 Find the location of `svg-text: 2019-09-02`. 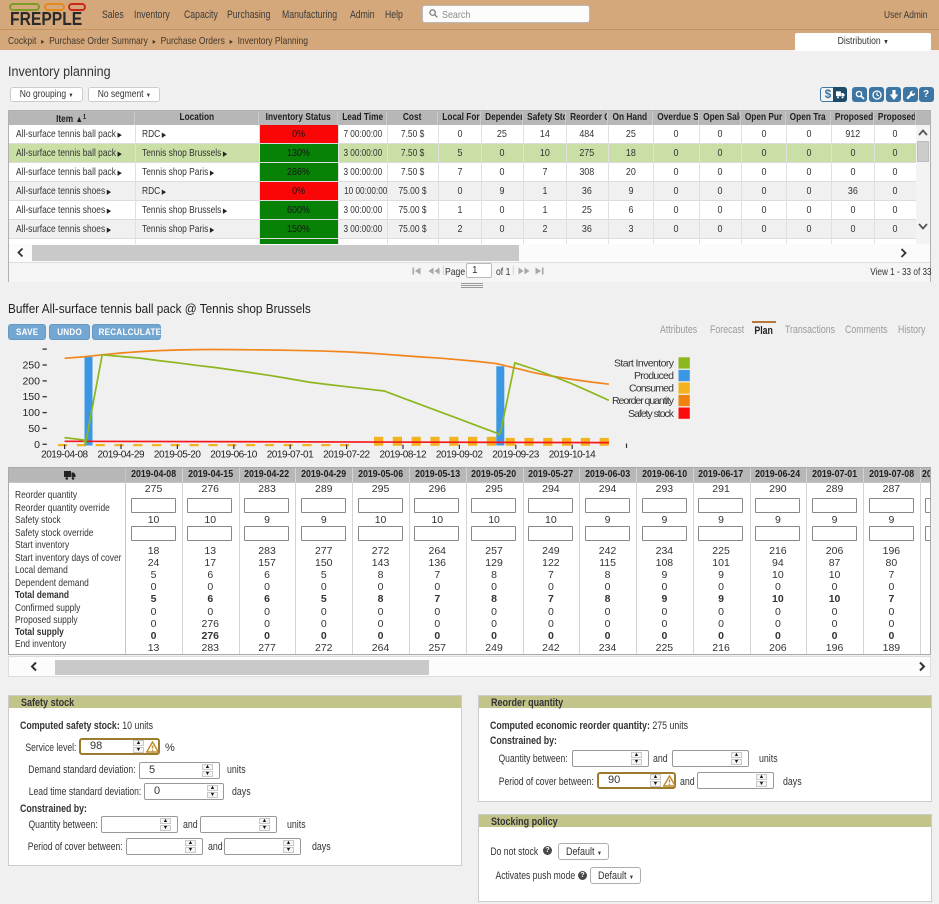

svg-text: 2019-09-02 is located at coordinates (459, 455).